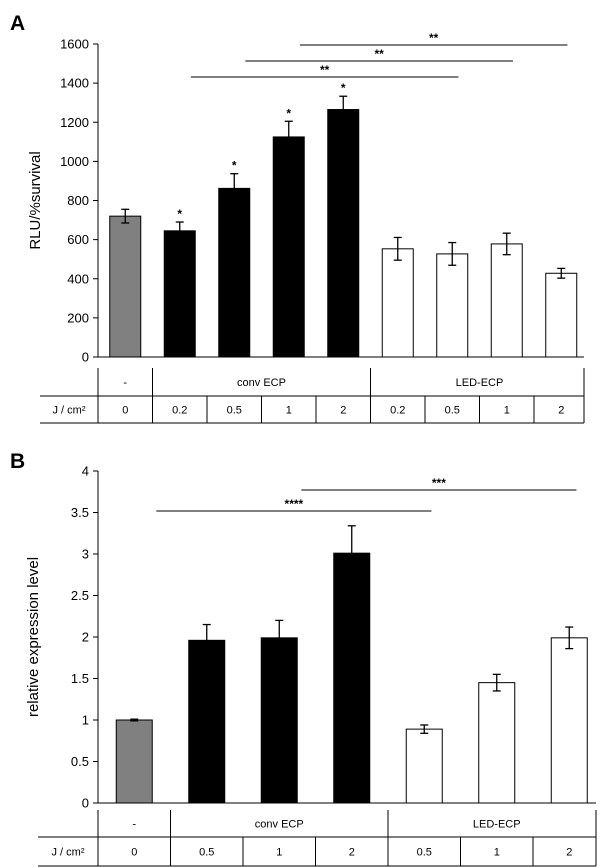  Describe the element at coordinates (17, 23) in the screenshot. I see `panel-letter-a: A` at that location.